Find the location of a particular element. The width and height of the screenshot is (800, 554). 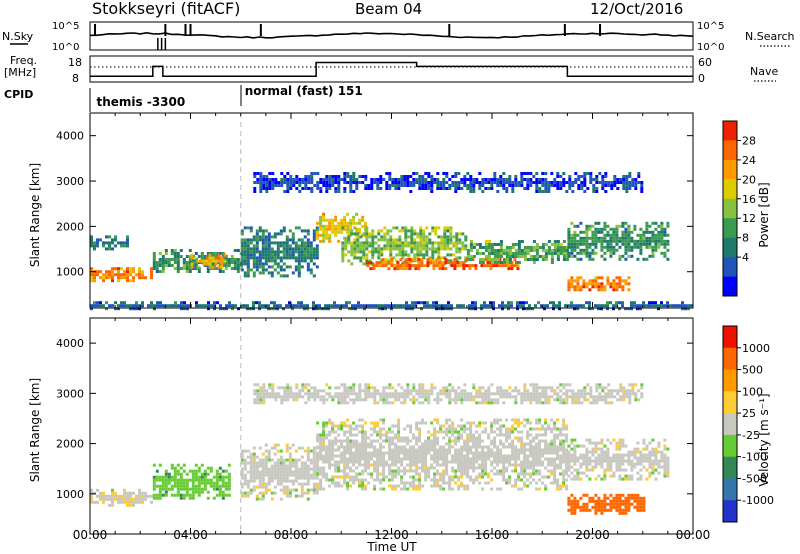

noise-right-tick-high: 10^5 is located at coordinates (710, 26).